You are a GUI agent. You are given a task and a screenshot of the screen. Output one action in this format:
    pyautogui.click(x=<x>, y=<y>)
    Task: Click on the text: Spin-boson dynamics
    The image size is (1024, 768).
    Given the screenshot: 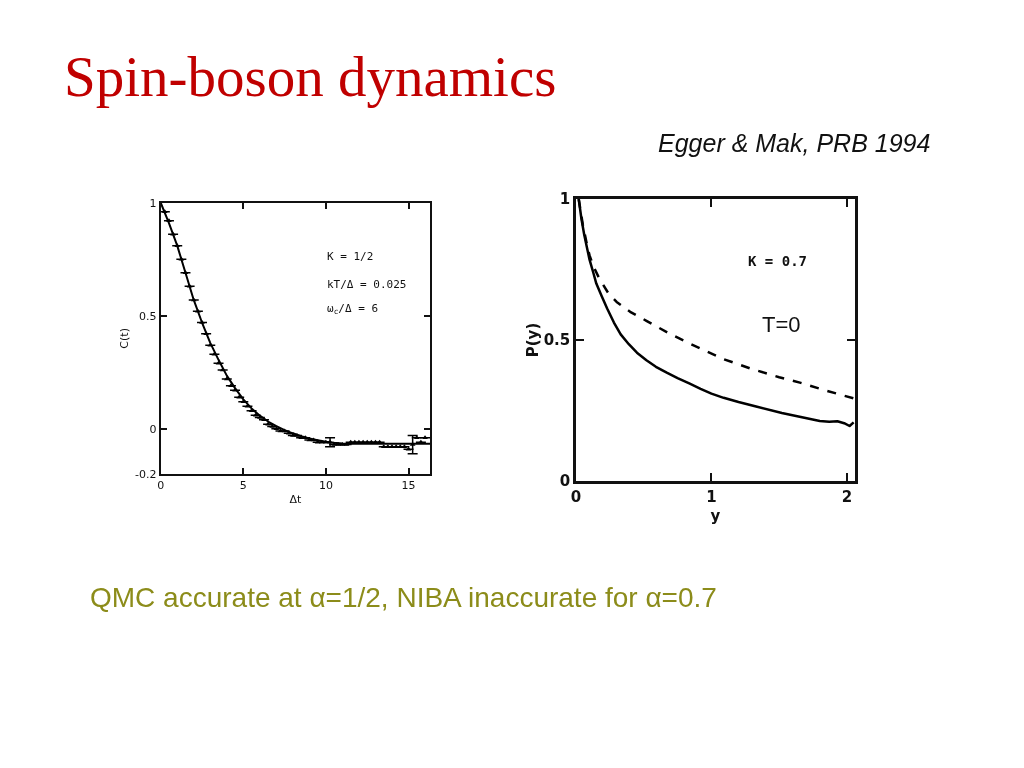 What is the action you would take?
    pyautogui.click(x=310, y=76)
    